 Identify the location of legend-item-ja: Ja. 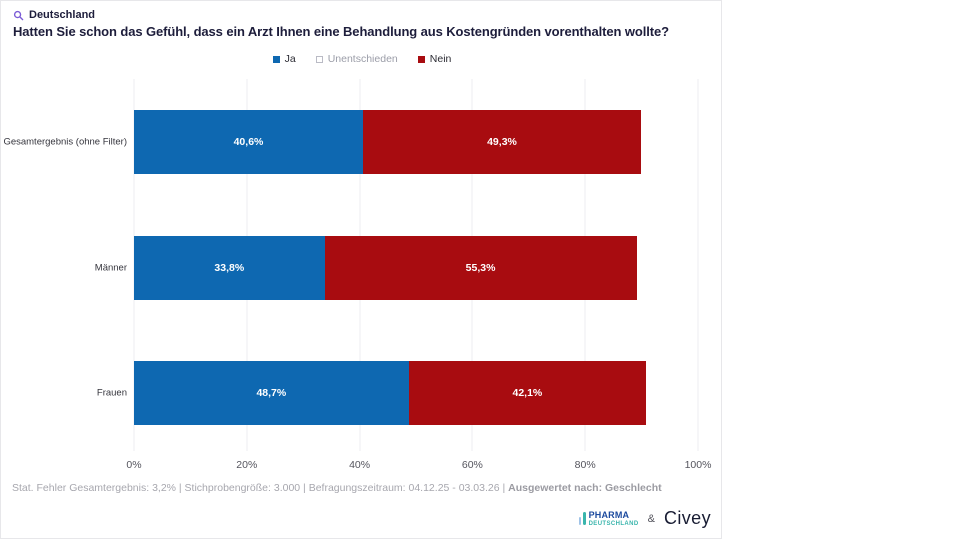
(284, 59).